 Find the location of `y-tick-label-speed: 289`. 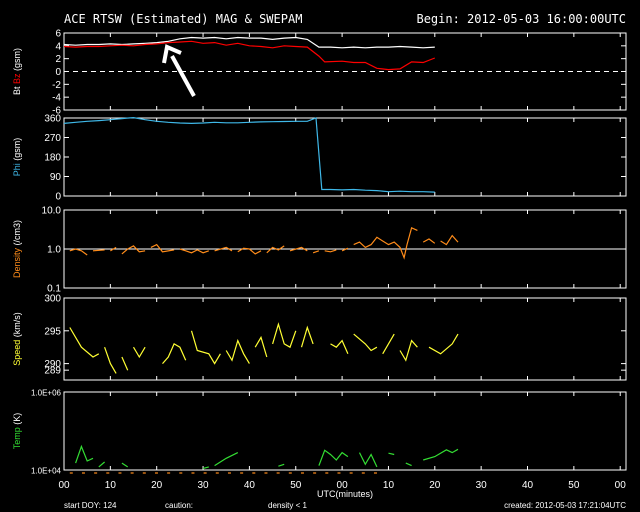

y-tick-label-speed: 289 is located at coordinates (52, 371).